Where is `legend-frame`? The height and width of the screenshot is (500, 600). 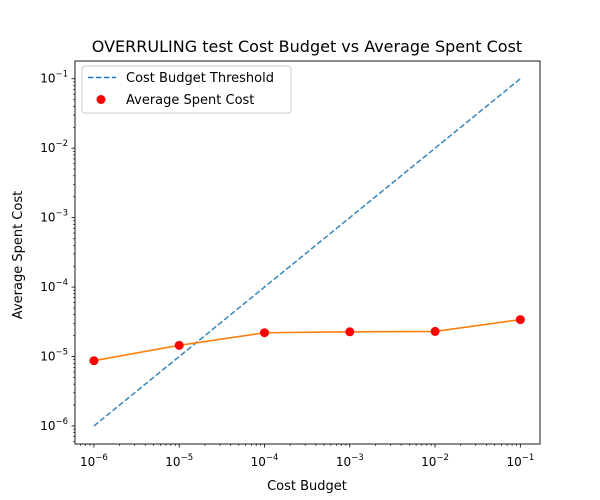
legend-frame is located at coordinates (186, 89).